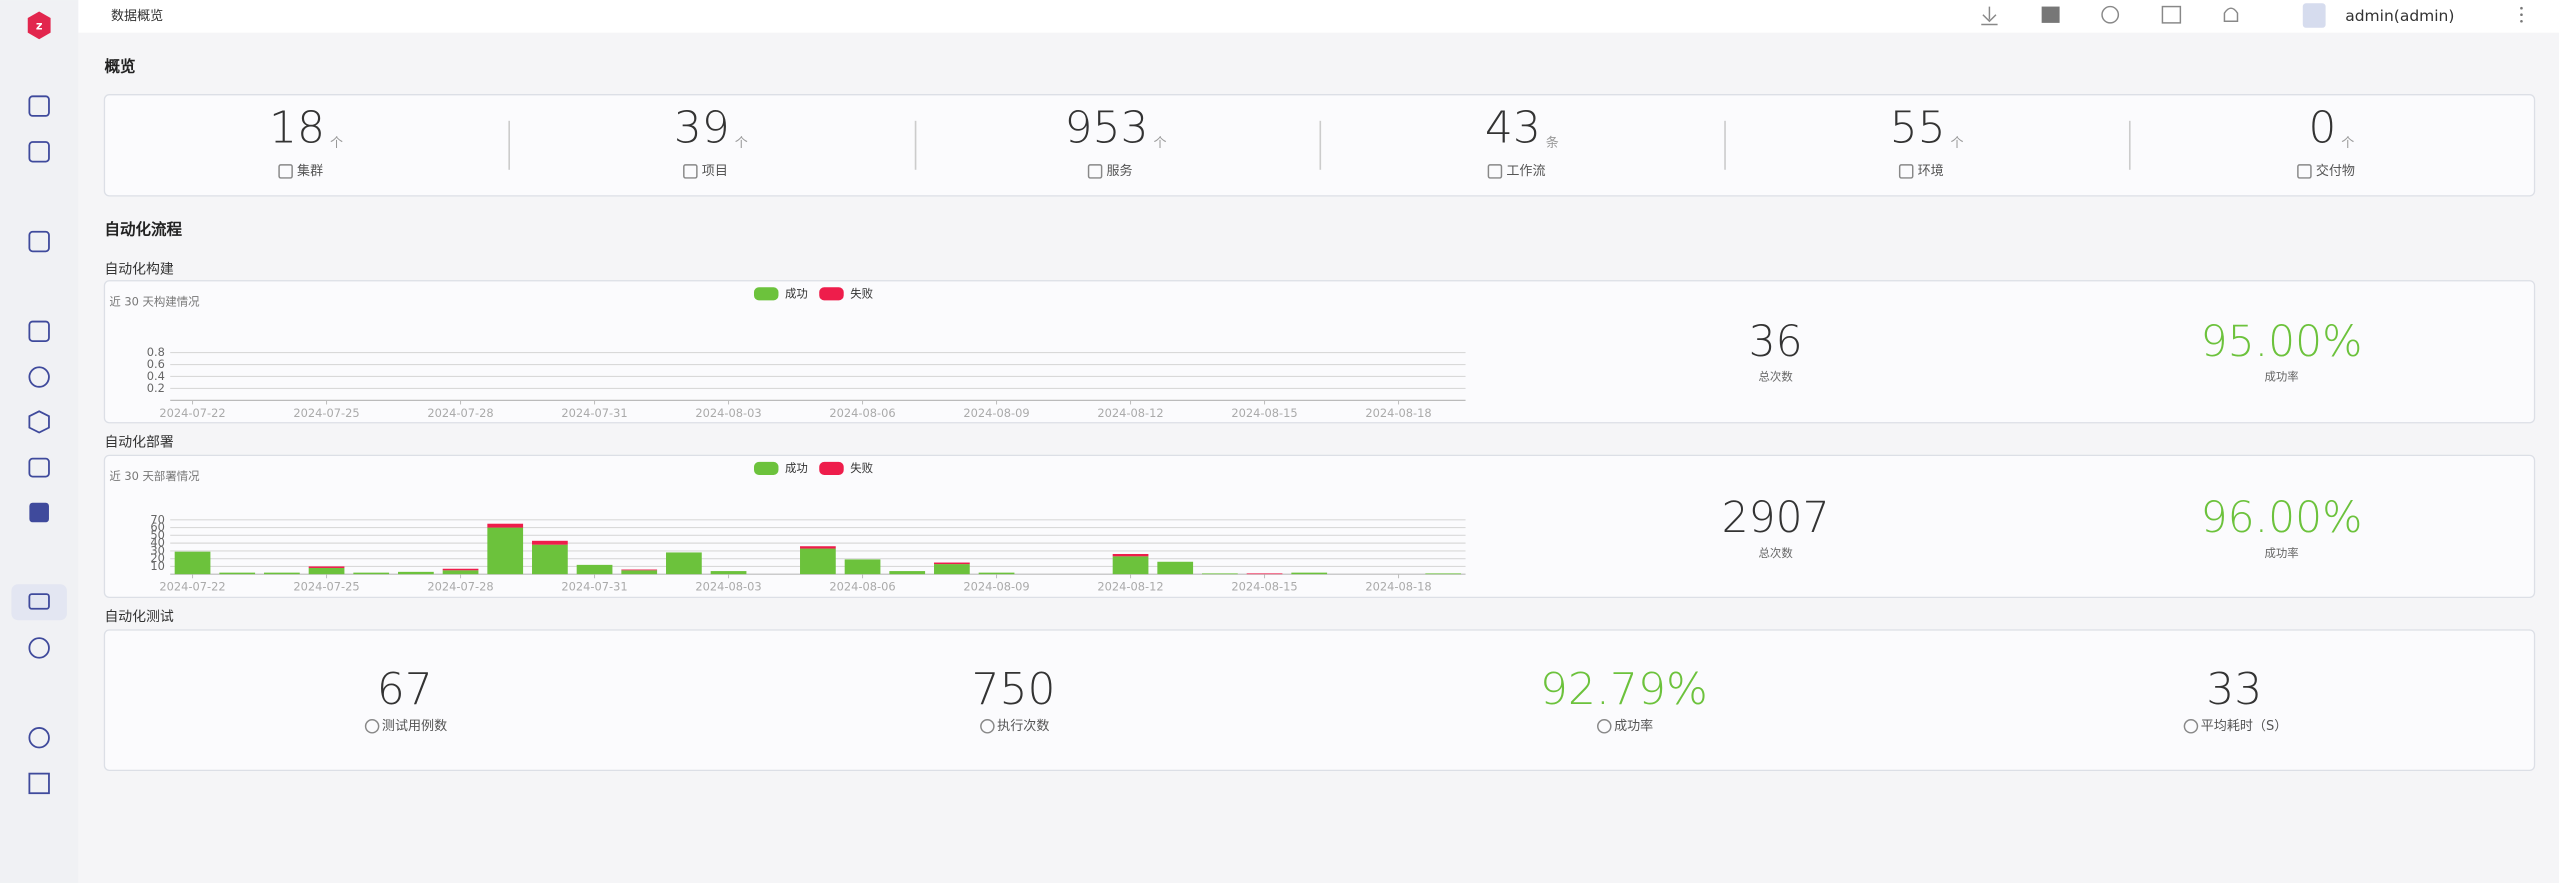  What do you see at coordinates (1513, 128) in the screenshot?
I see `stat-value: 43` at bounding box center [1513, 128].